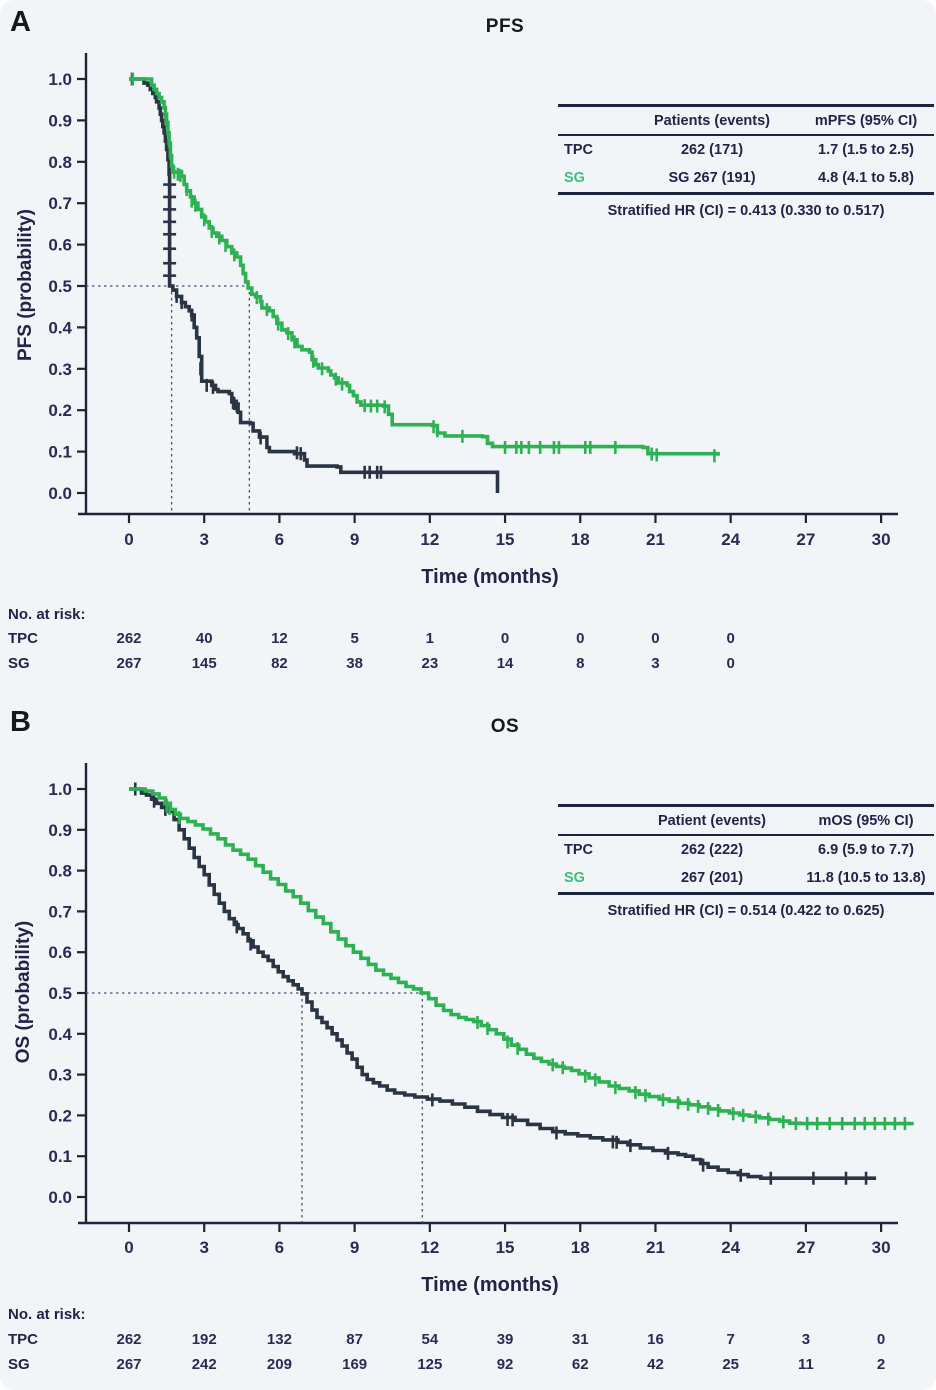 The height and width of the screenshot is (1390, 936). What do you see at coordinates (429, 638) in the screenshot?
I see `risk-count-tpc: 1` at bounding box center [429, 638].